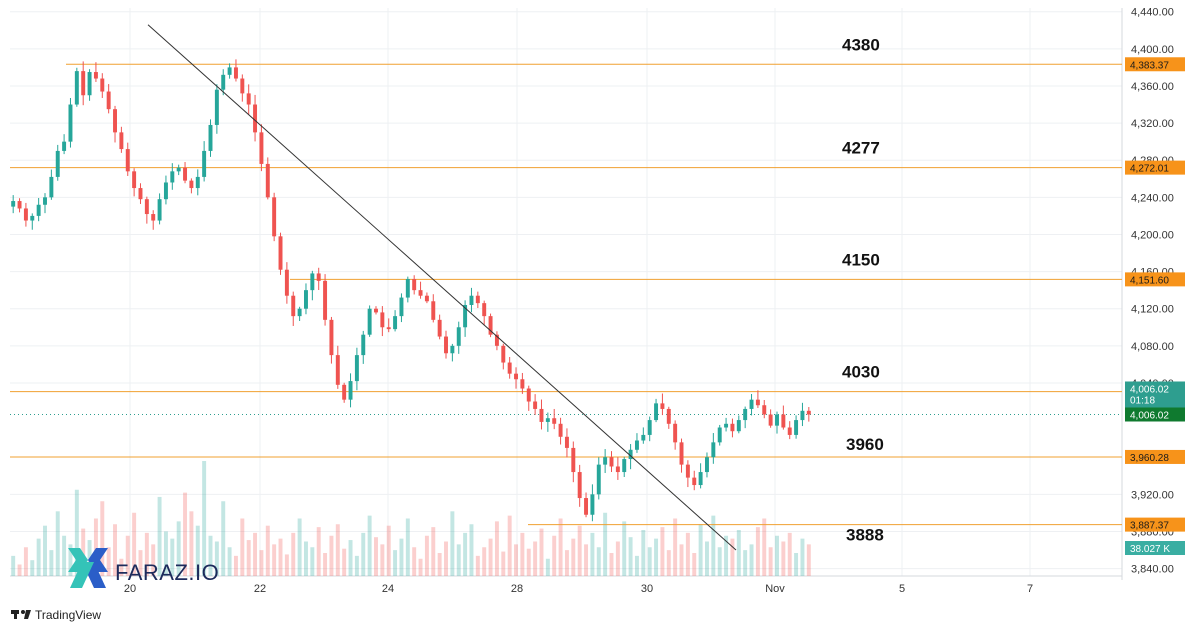  Describe the element at coordinates (865, 444) in the screenshot. I see `level-label: 3960` at that location.